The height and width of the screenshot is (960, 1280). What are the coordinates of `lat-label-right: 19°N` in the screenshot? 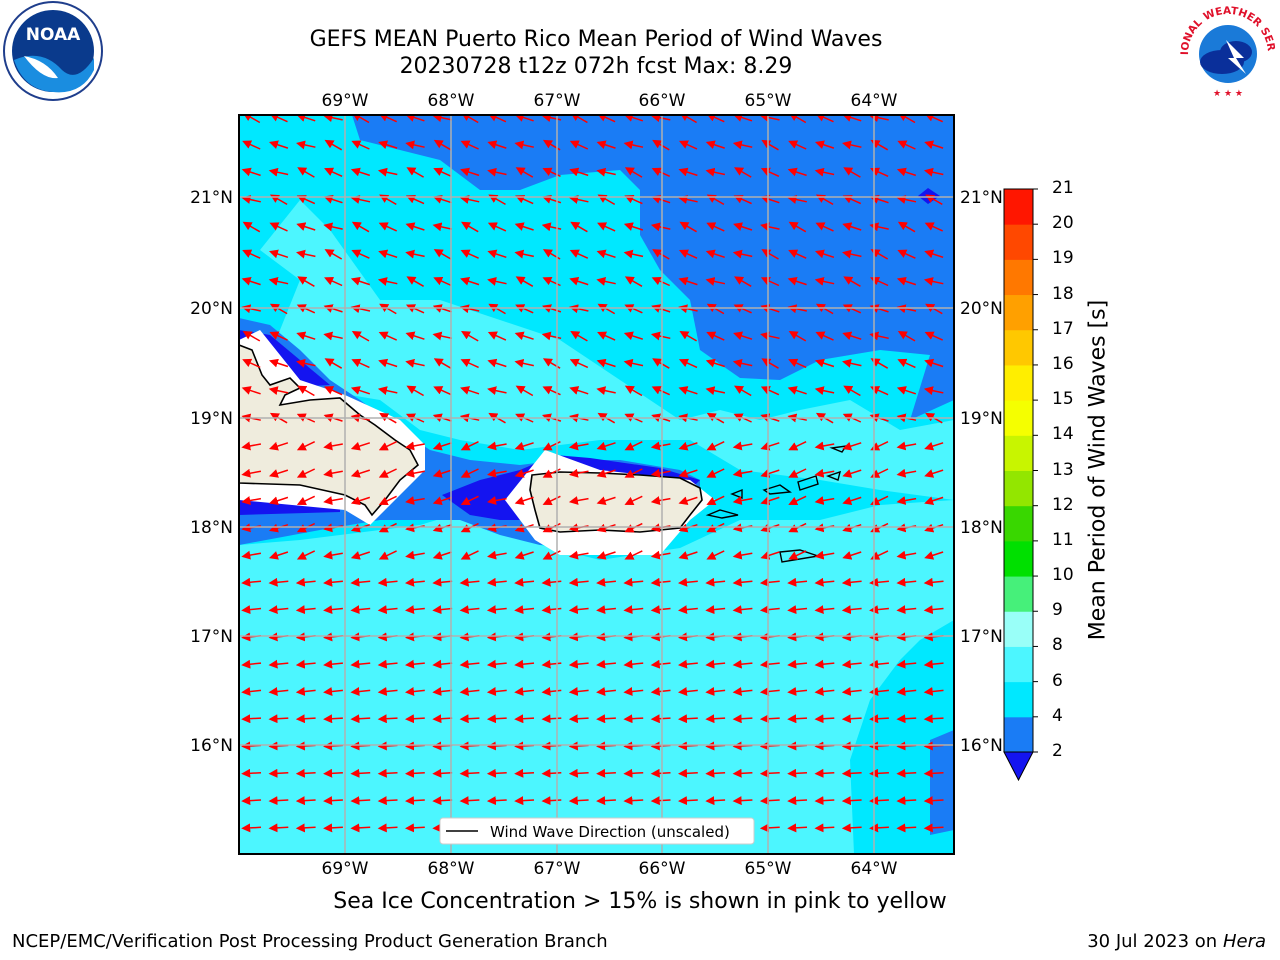 It's located at (981, 419).